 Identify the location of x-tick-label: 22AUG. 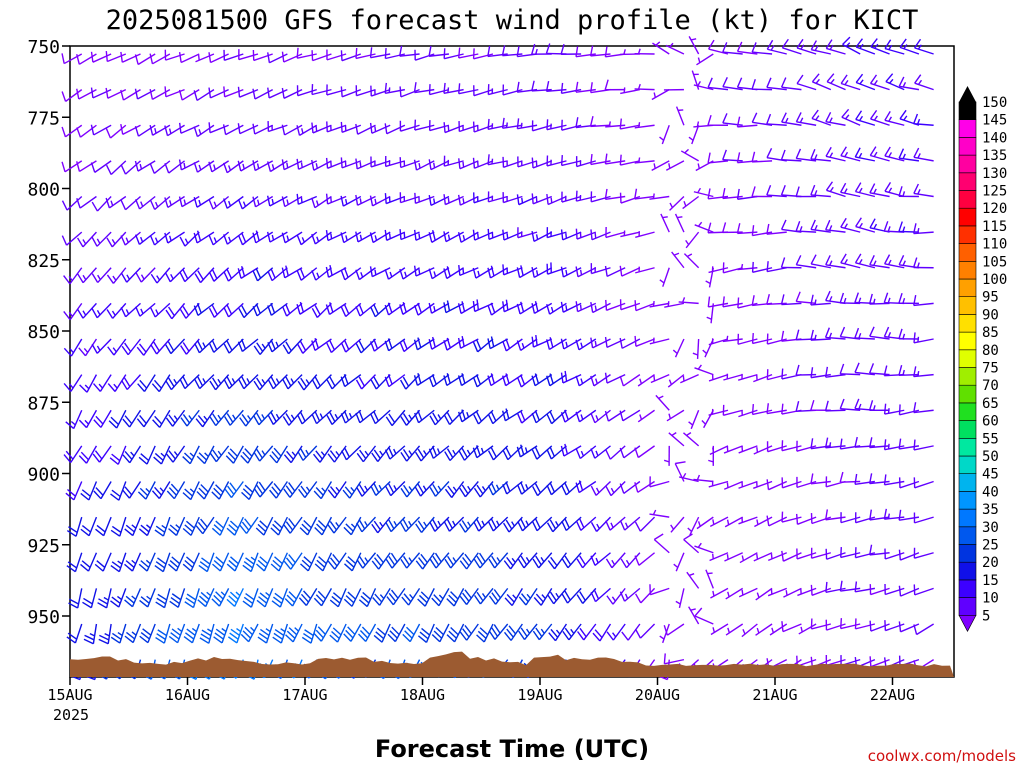
(892, 695).